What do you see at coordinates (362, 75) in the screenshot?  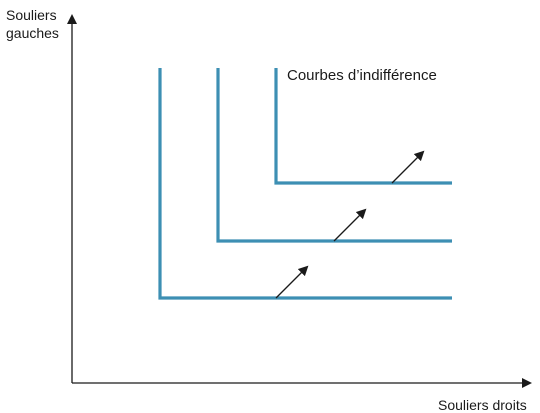 I see `curves-label: Courbes d’indifférence` at bounding box center [362, 75].